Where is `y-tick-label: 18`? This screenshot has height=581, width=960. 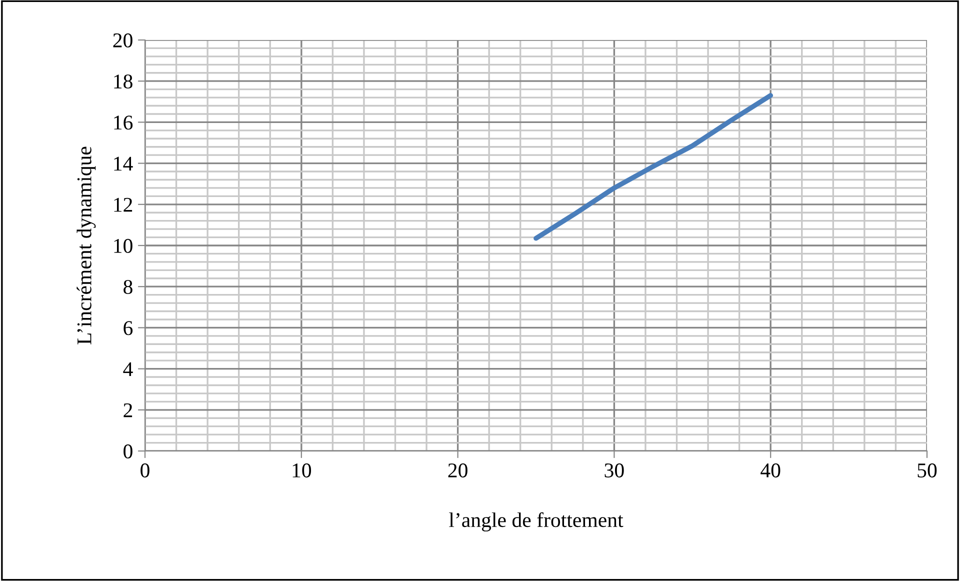
y-tick-label: 18 is located at coordinates (123, 81).